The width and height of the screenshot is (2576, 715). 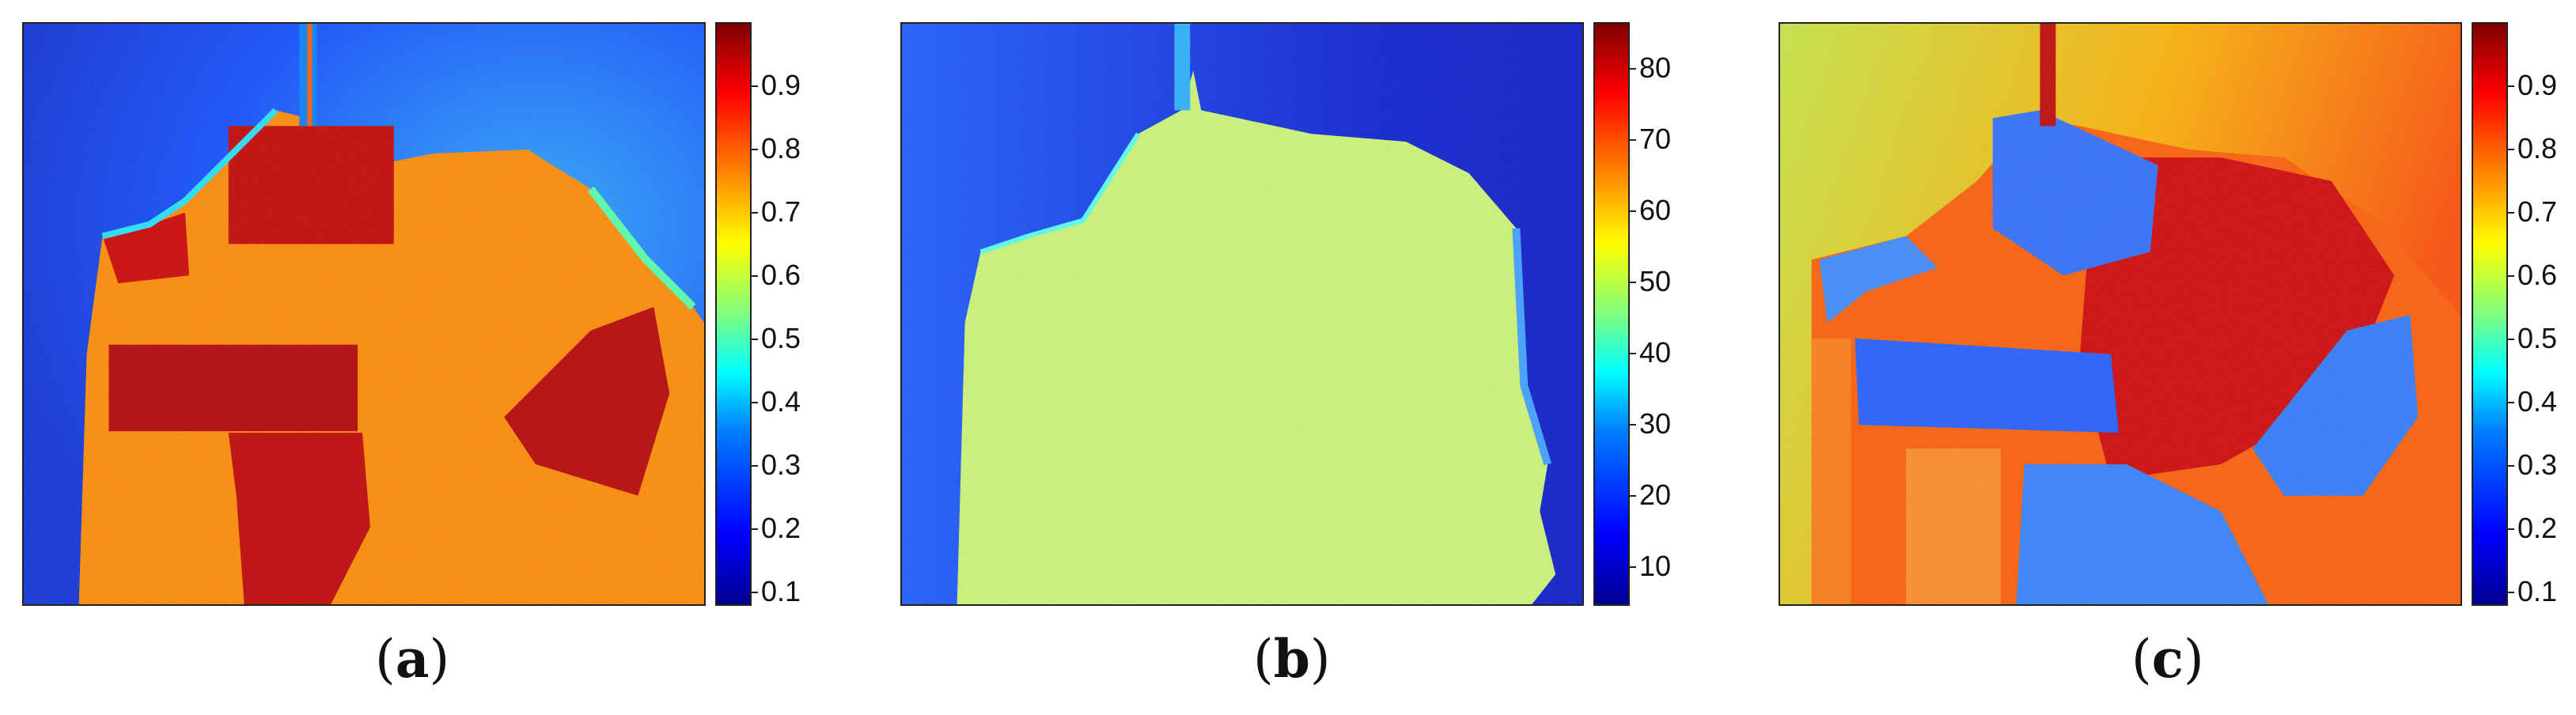 What do you see at coordinates (1650, 566) in the screenshot?
I see `colorbar-tick: 10` at bounding box center [1650, 566].